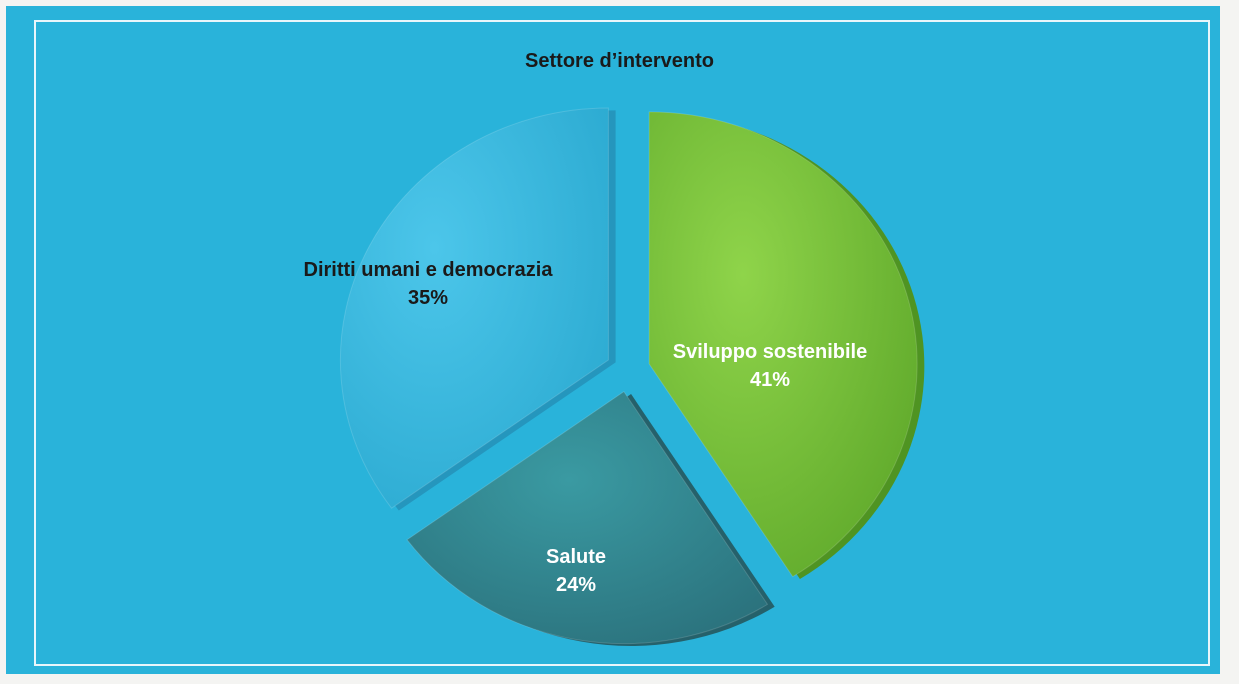  I want to click on pie-slice-salute, so click(587, 517).